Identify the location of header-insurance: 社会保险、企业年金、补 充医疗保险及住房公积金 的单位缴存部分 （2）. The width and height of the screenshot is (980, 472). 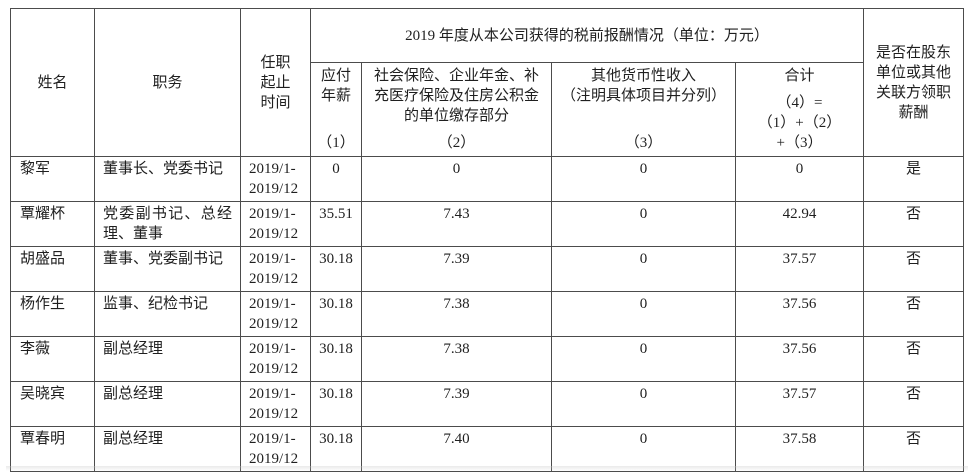
(456, 109).